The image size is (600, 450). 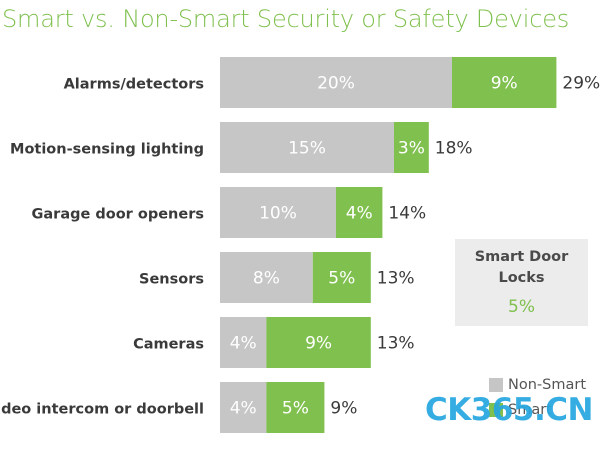 I want to click on bar-non-smart-video-intercom-or-doorbell, so click(x=243, y=407).